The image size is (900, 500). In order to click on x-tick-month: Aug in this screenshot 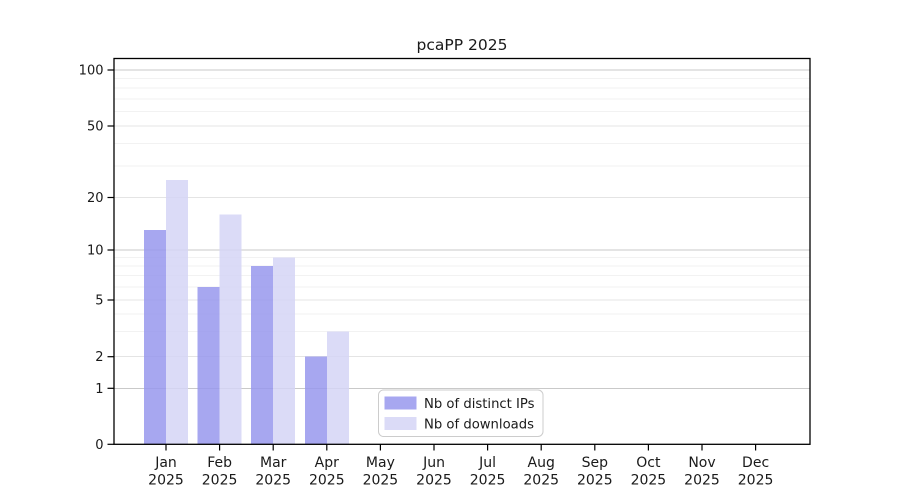, I will do `click(541, 463)`.